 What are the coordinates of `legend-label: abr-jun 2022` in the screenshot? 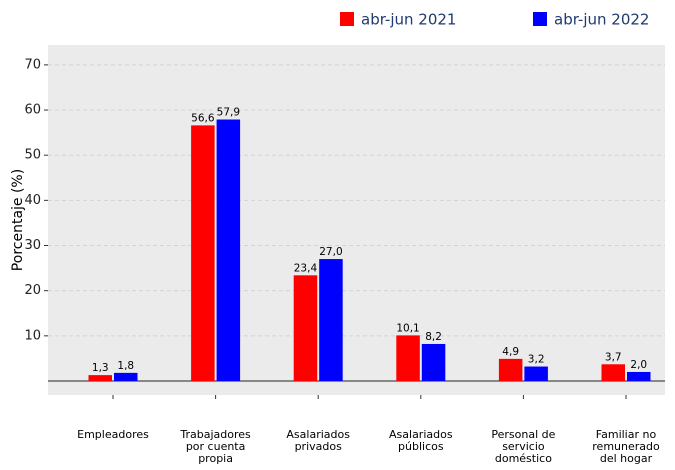 It's located at (601, 20).